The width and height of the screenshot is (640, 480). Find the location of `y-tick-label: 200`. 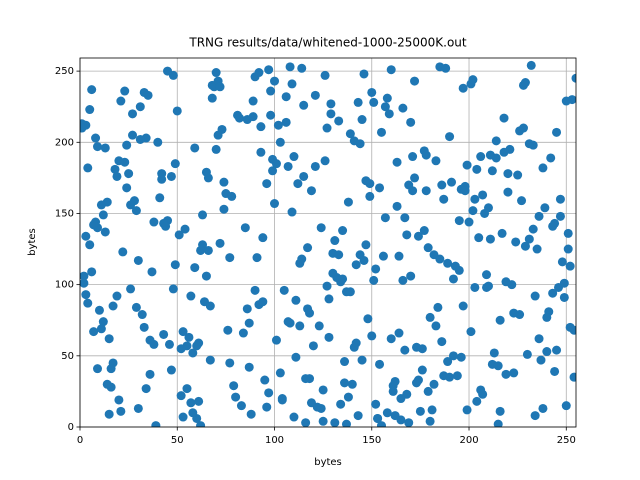

y-tick-label: 200 is located at coordinates (64, 142).